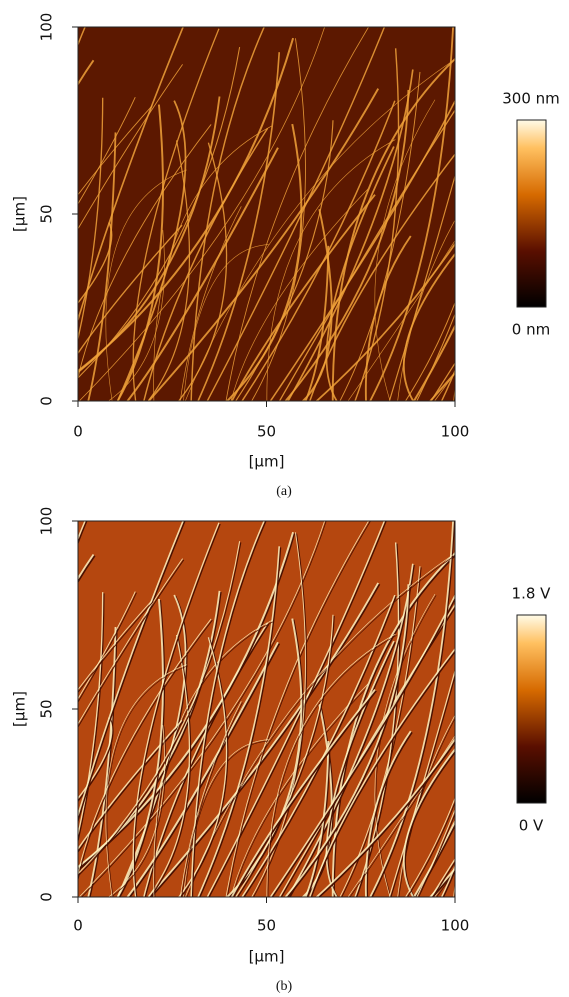 The height and width of the screenshot is (997, 569). What do you see at coordinates (47, 213) in the screenshot?
I see `y-tick-label: 50` at bounding box center [47, 213].